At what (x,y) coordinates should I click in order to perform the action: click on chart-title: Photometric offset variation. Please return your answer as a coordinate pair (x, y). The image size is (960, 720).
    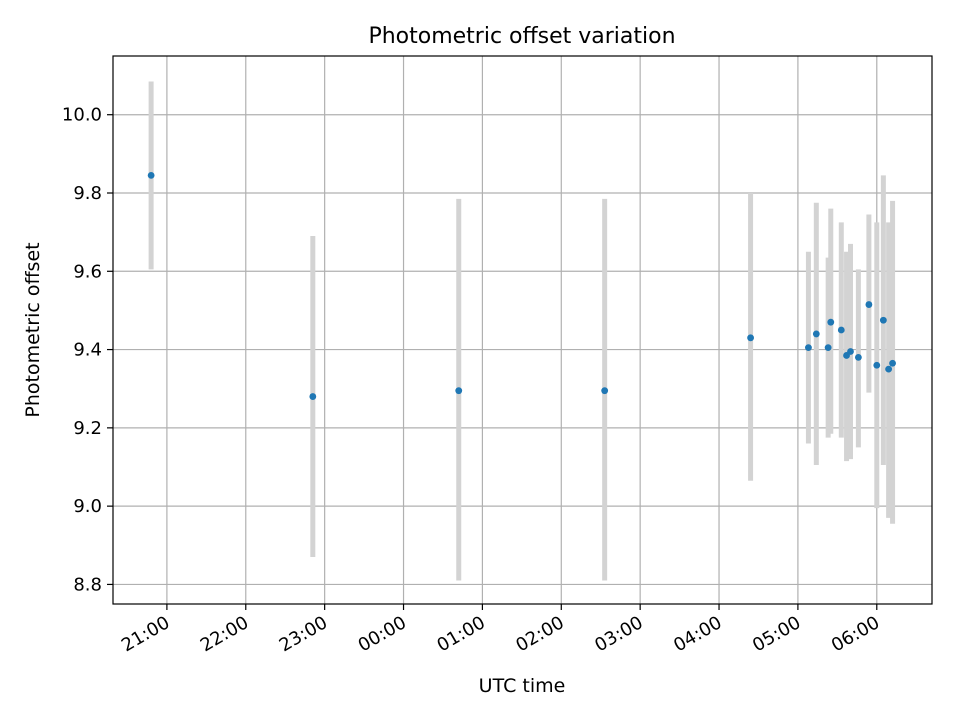
    Looking at the image, I should click on (521, 36).